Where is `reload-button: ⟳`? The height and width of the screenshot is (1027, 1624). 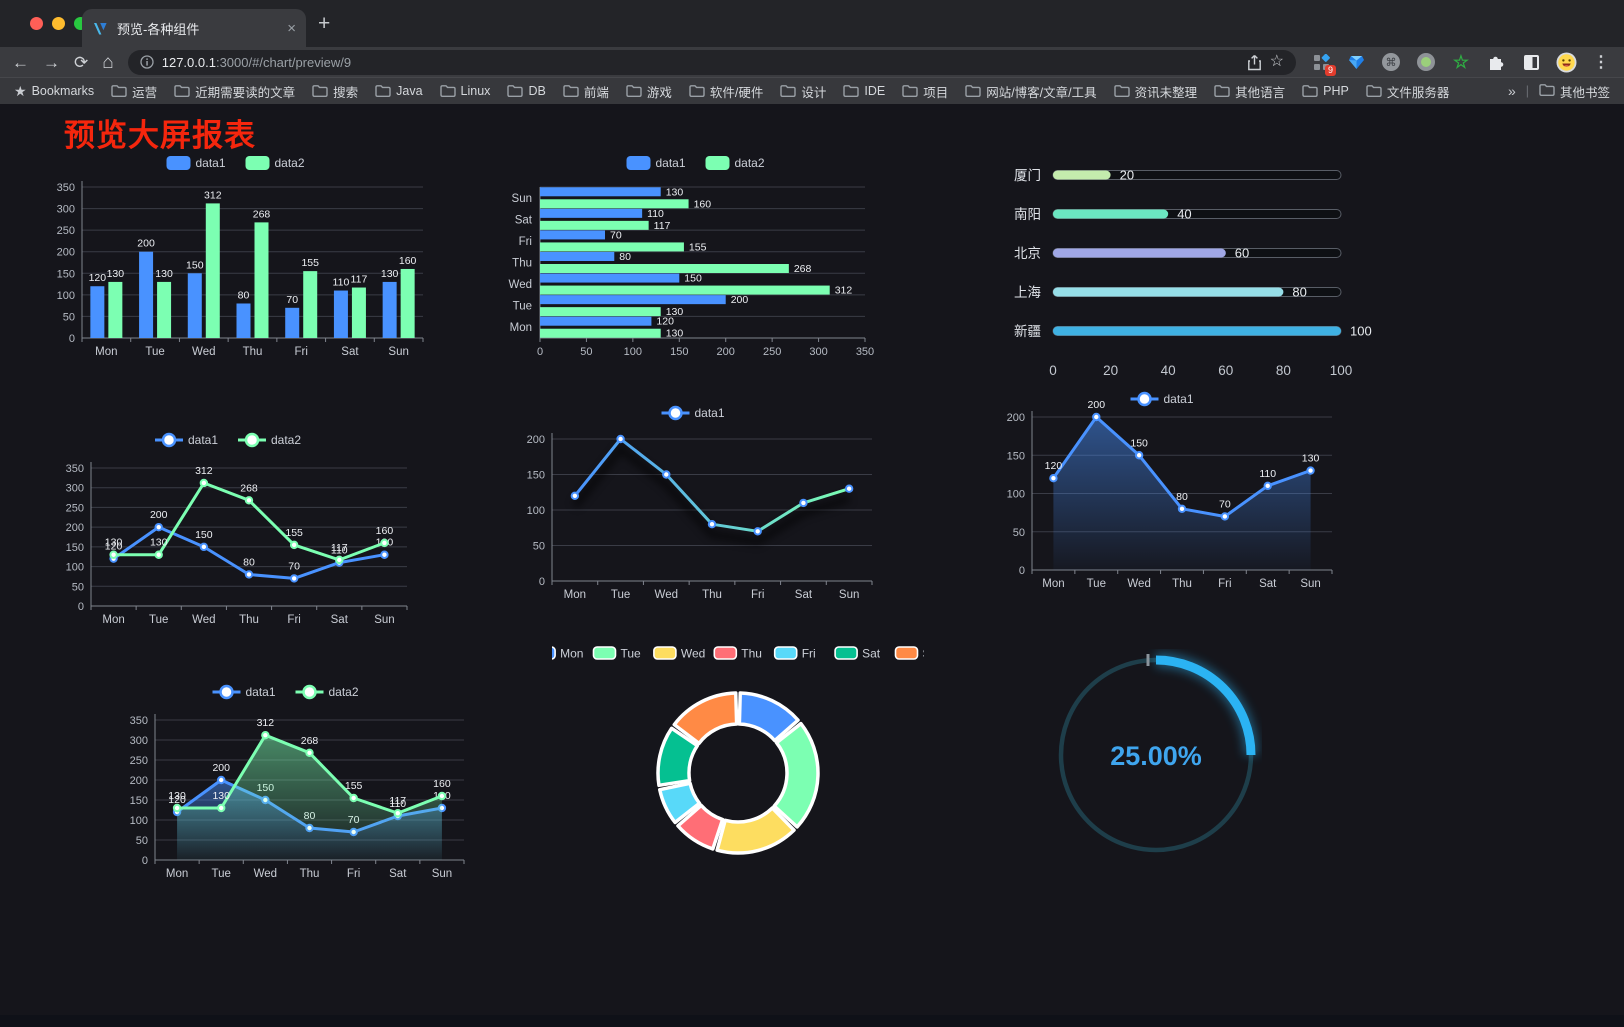
reload-button: ⟳ is located at coordinates (81, 62).